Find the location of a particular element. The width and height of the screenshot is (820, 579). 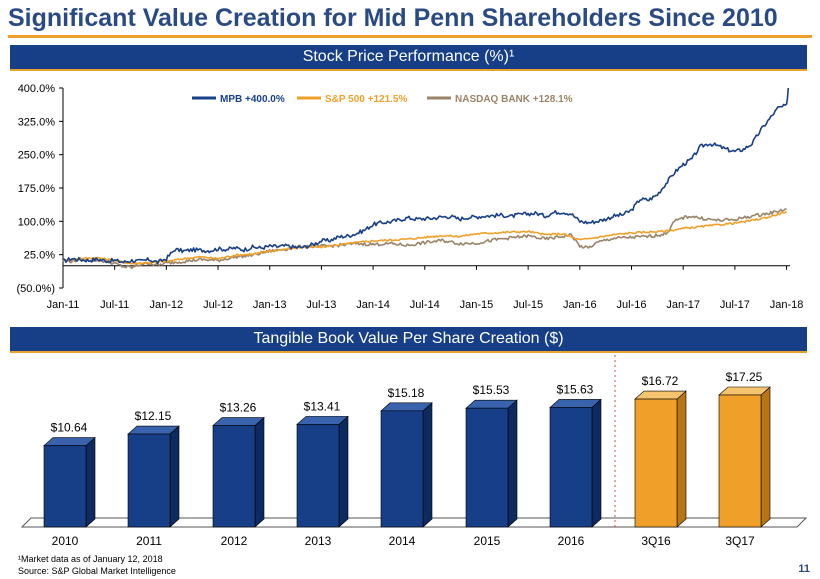

x-tick-label: Jan-17 is located at coordinates (683, 305).